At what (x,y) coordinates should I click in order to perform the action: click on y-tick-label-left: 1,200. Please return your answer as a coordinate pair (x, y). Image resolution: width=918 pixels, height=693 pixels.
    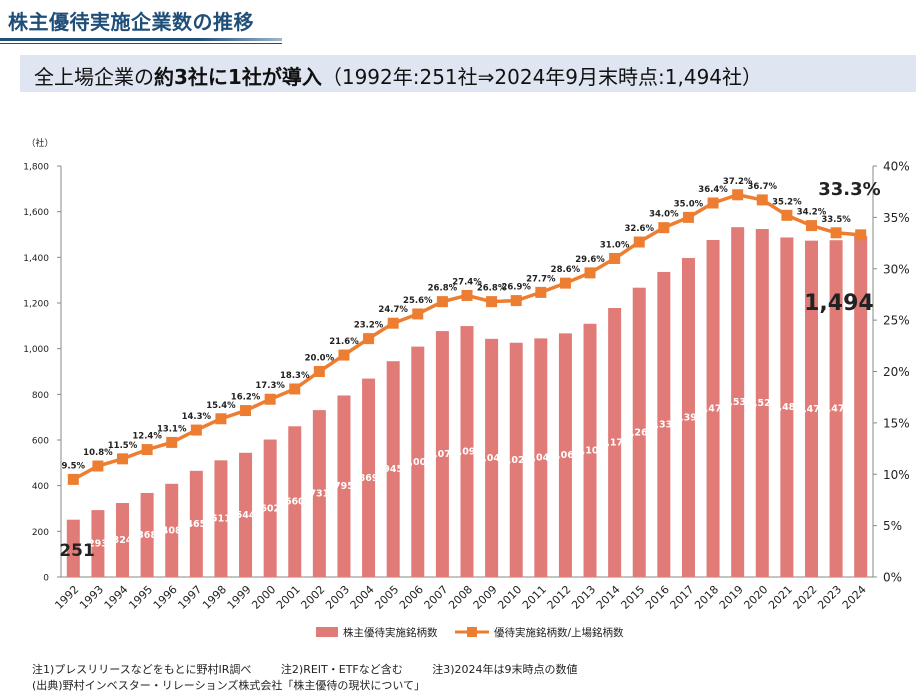
    Looking at the image, I should click on (36, 305).